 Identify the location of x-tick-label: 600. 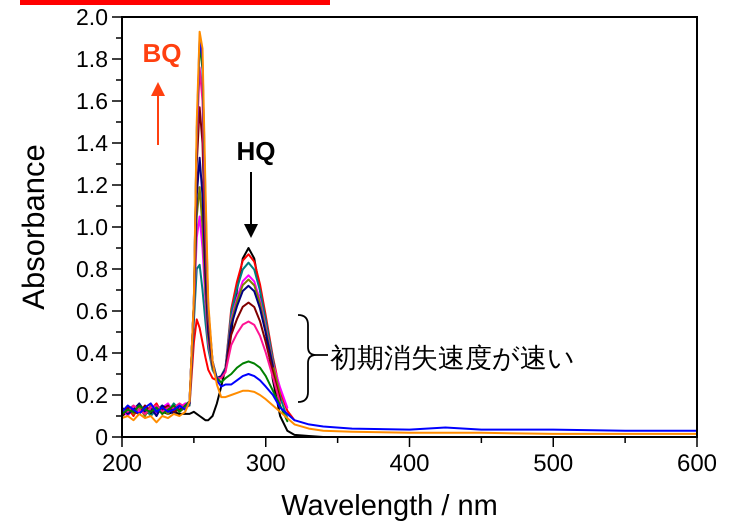
(697, 463).